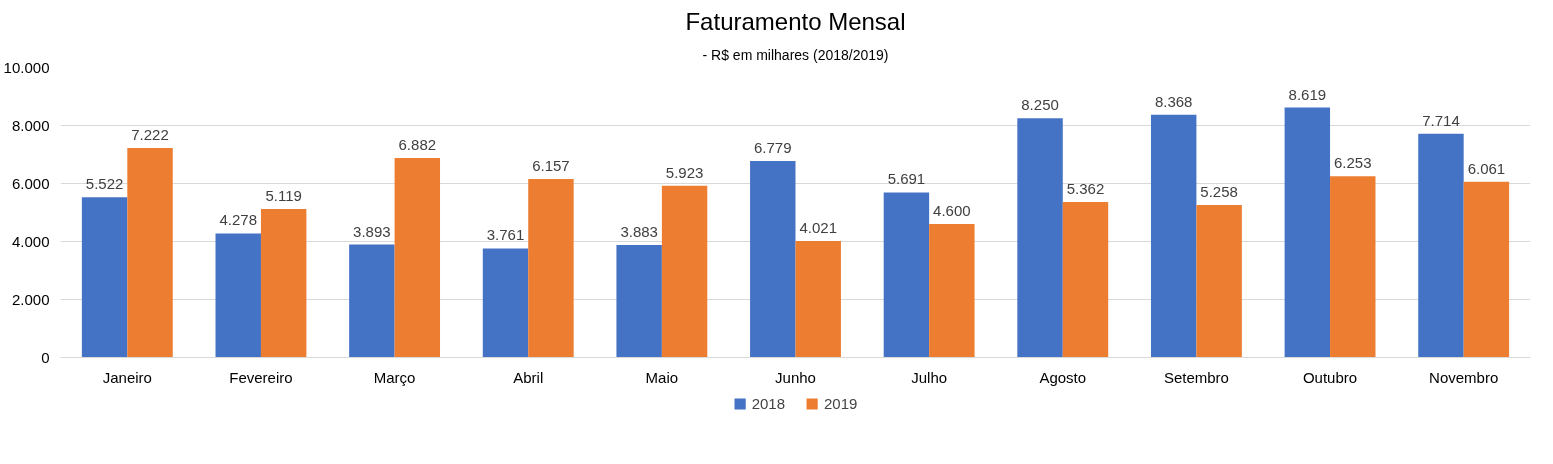 The image size is (1553, 464). I want to click on data-label: 5.691, so click(906, 179).